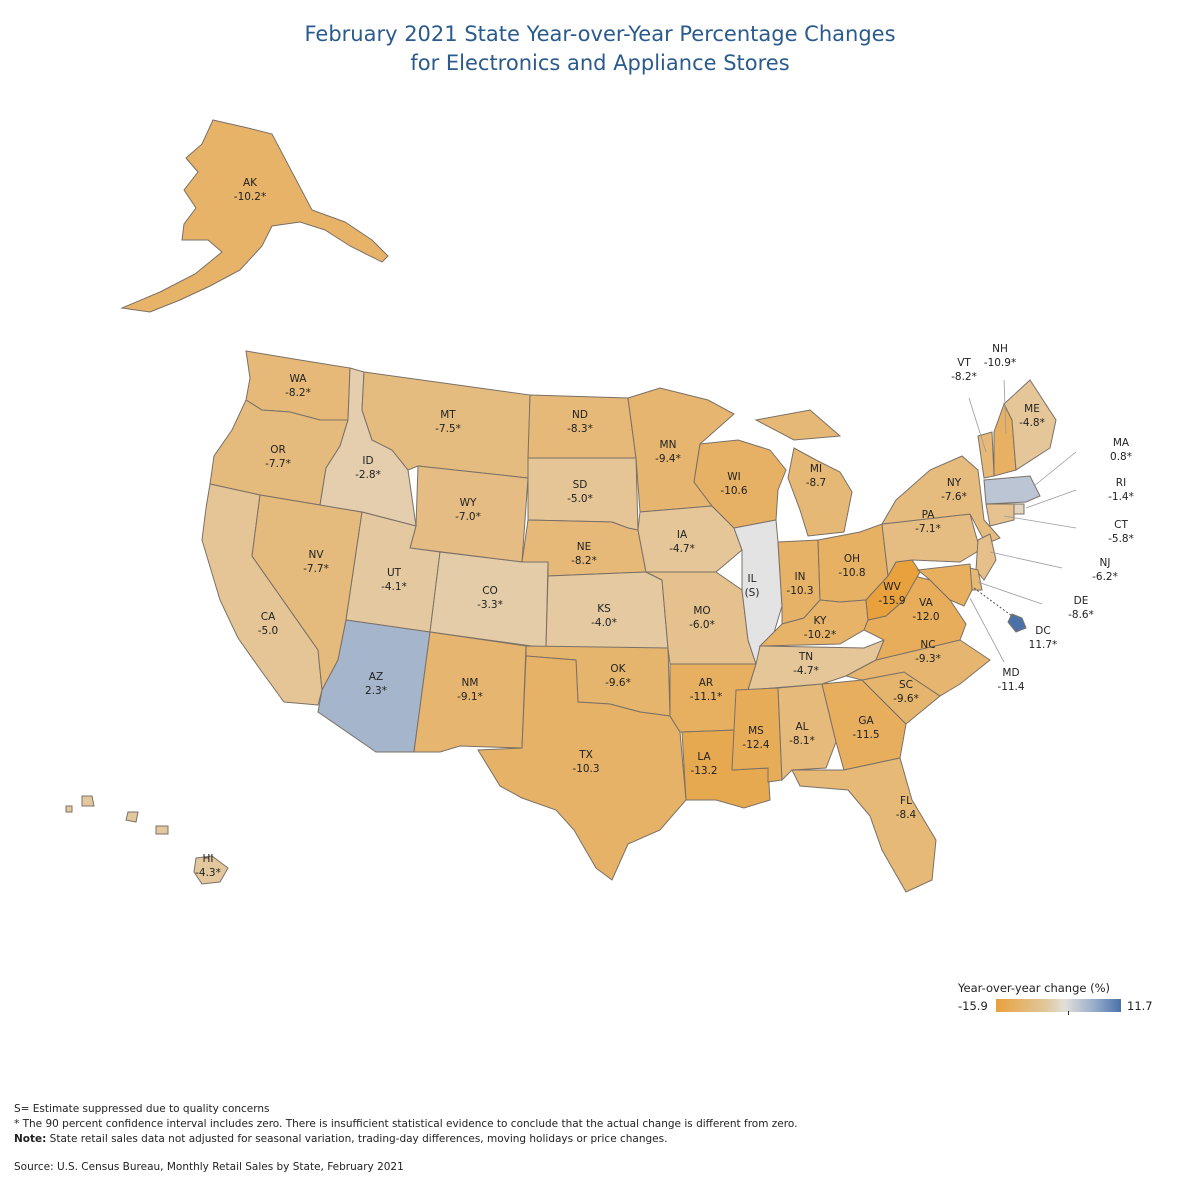 This screenshot has width=1200, height=1200. I want to click on state-label-ar: AR -11.1*, so click(706, 690).